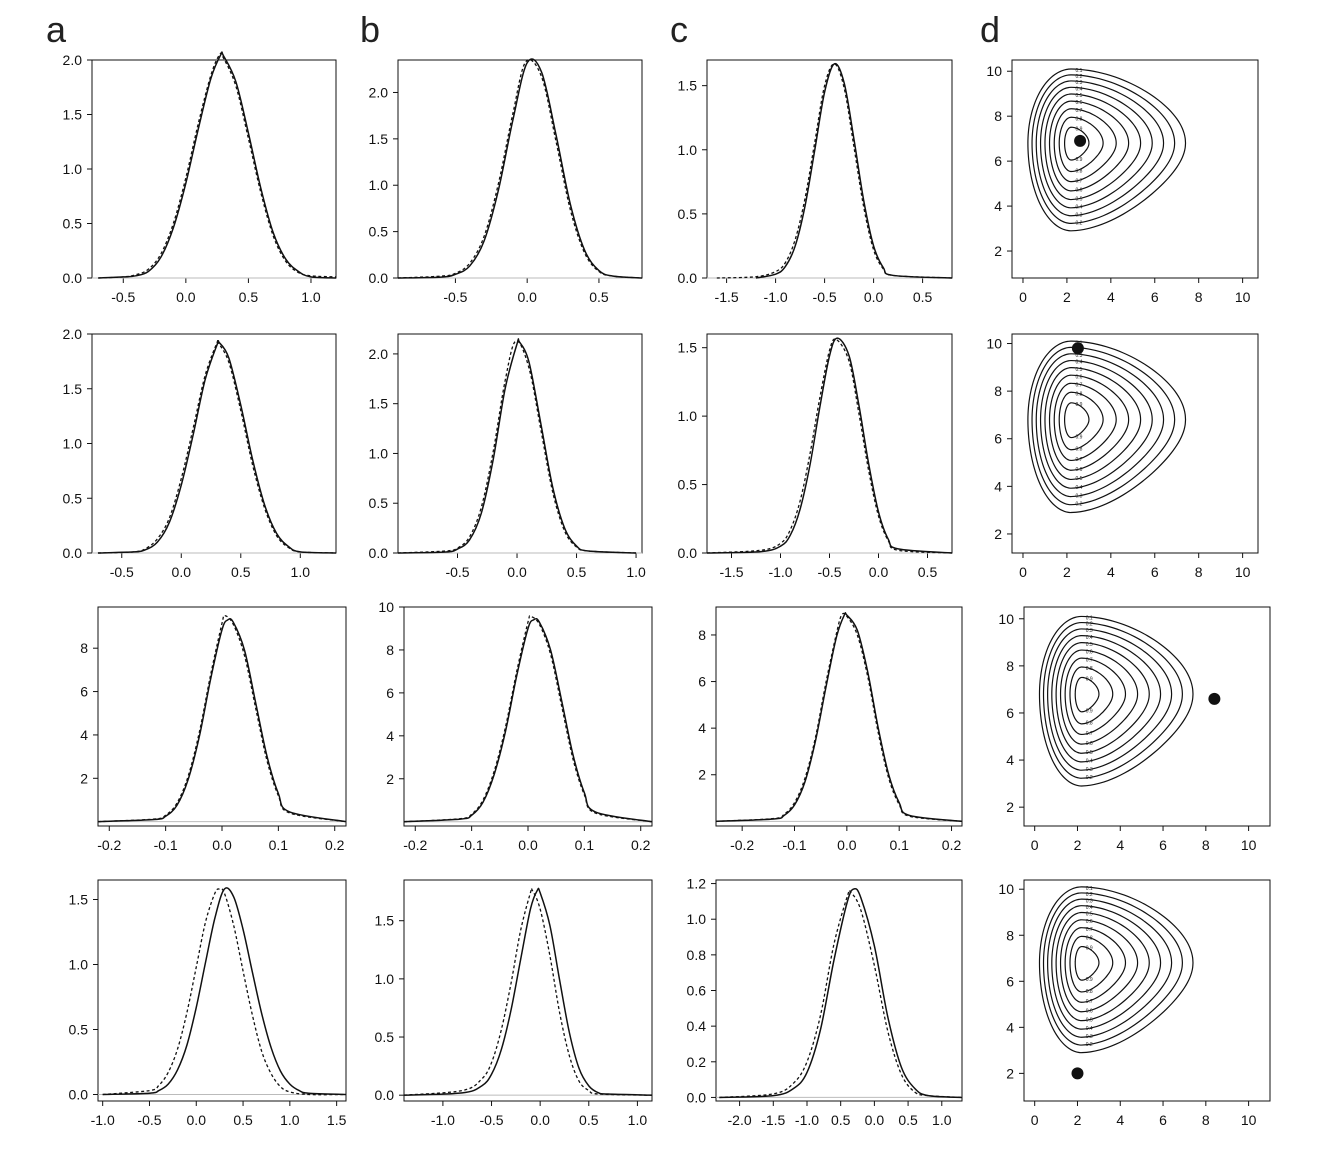 The image size is (1338, 1170). I want to click on y-tick-label: 0.2, so click(697, 1062).